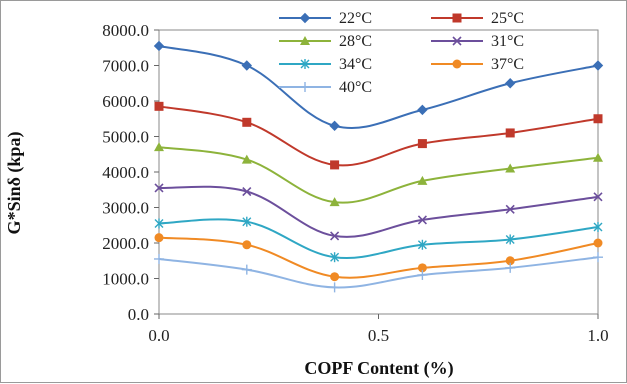 This screenshot has width=627, height=384. Describe the element at coordinates (378, 211) in the screenshot. I see `series-line-31c` at that location.